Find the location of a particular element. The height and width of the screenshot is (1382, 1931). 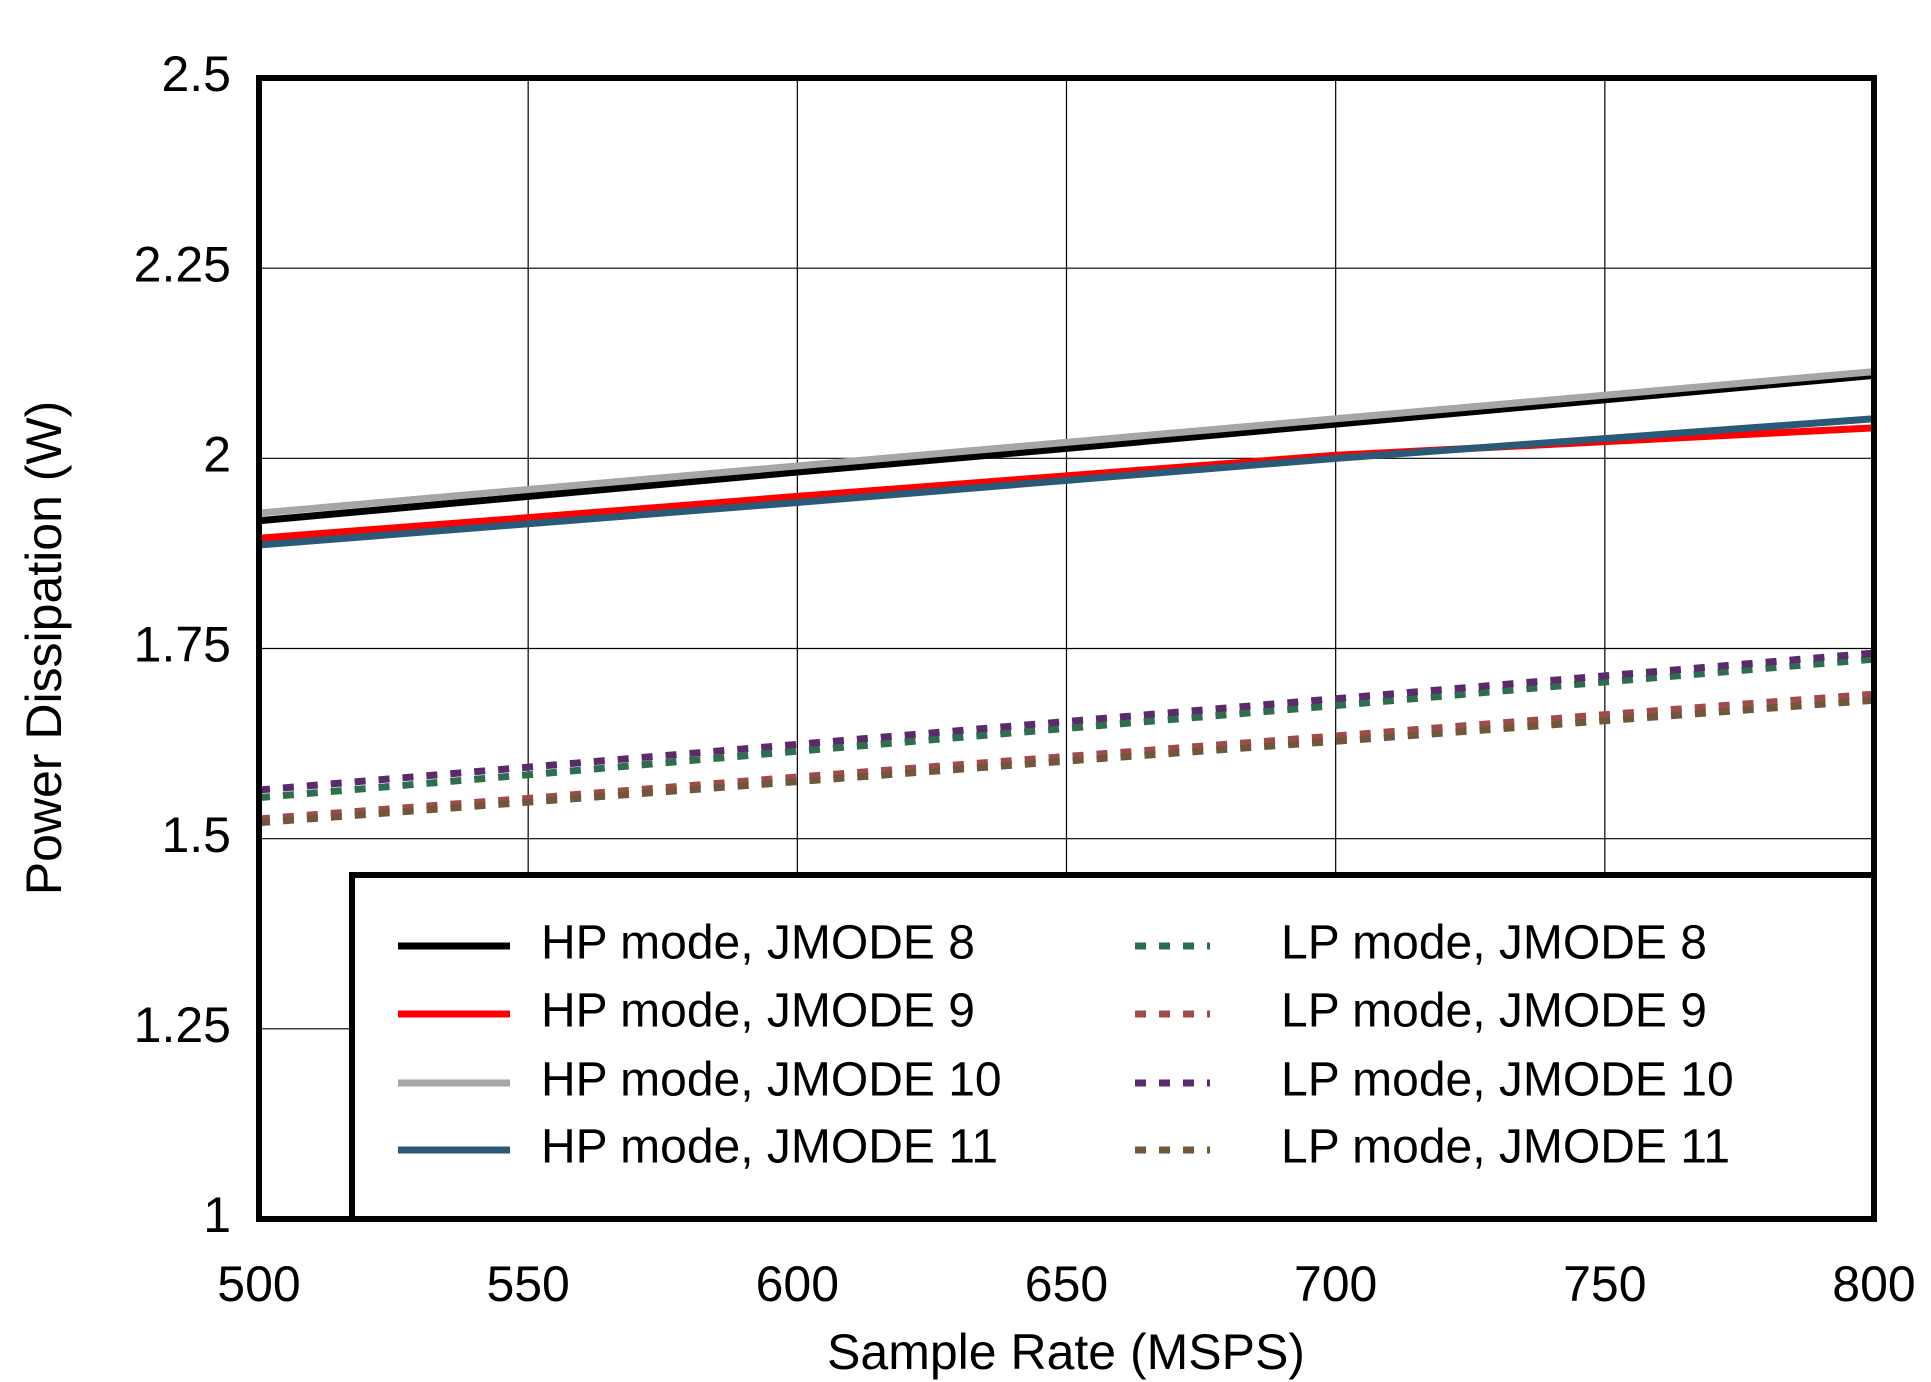

x-tick-label: 700 is located at coordinates (1335, 1284).